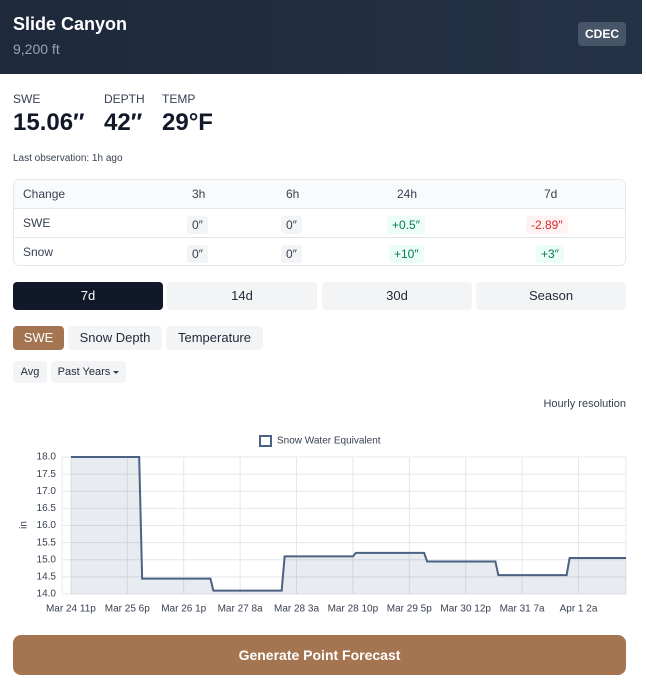 This screenshot has width=646, height=686. I want to click on x-tick-label: Mar 27 8a, so click(240, 609).